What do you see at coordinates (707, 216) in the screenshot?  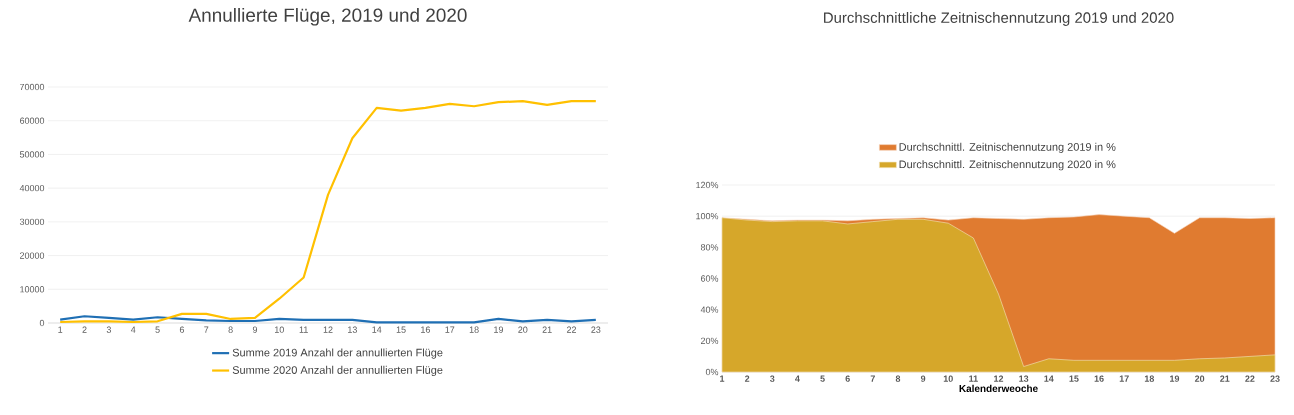 I see `y-tick-label: 100%` at bounding box center [707, 216].